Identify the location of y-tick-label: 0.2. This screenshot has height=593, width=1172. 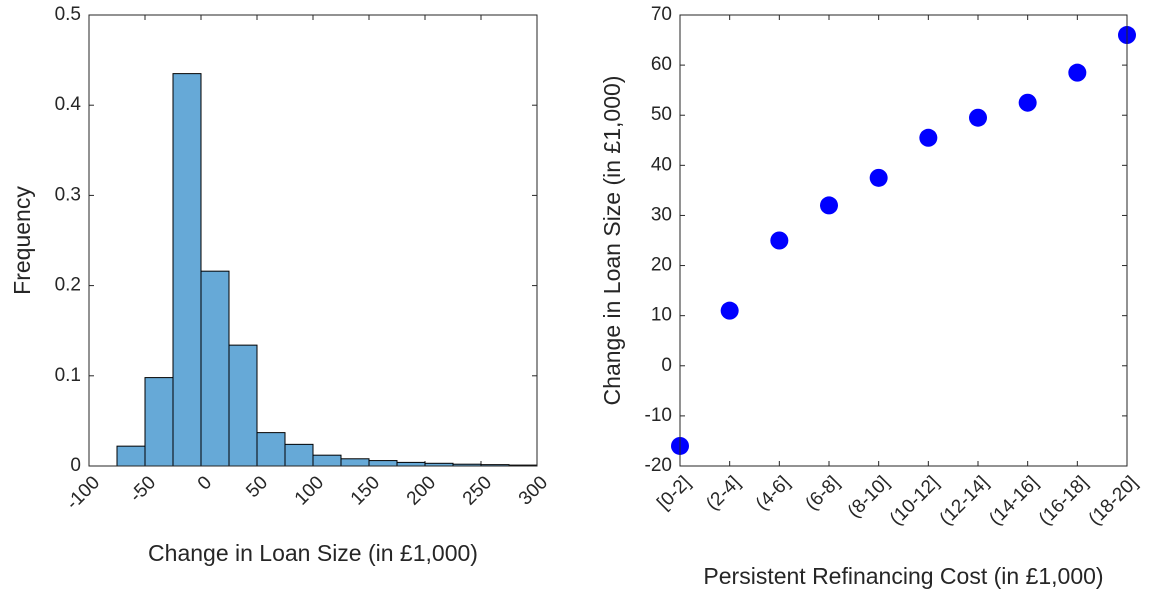
(68, 285).